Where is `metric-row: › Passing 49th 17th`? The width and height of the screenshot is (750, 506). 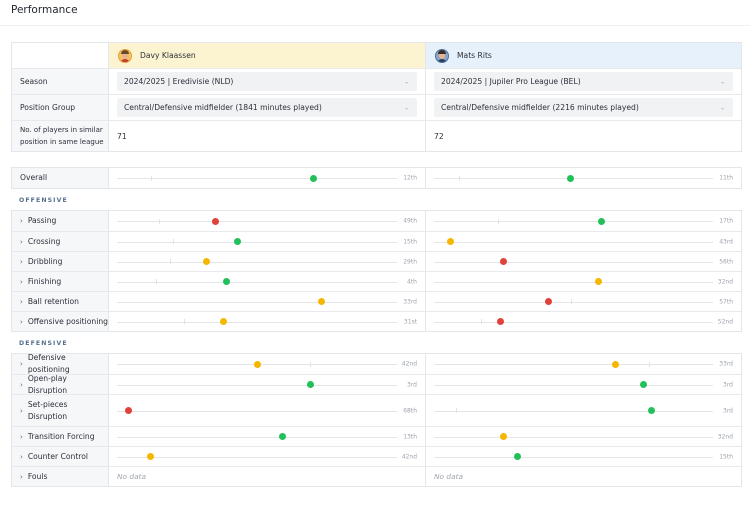
metric-row: › Passing 49th 17th is located at coordinates (376, 221).